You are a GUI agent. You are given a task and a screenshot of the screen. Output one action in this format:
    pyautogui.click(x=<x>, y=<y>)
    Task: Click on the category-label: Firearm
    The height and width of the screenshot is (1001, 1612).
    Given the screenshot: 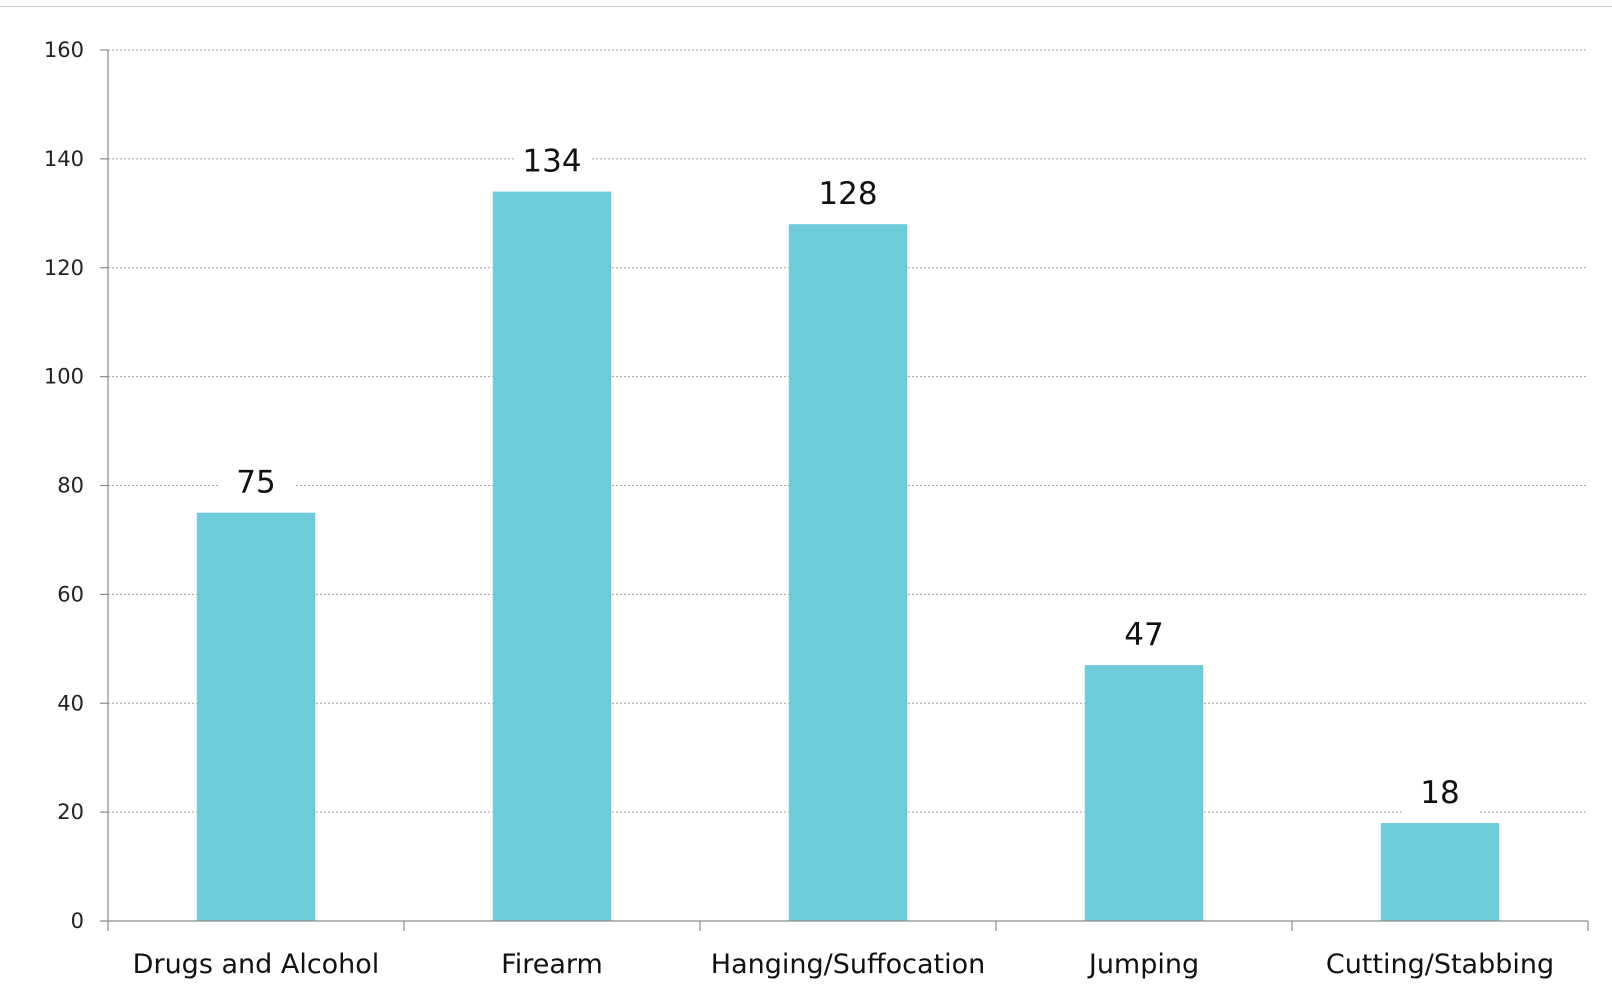 What is the action you would take?
    pyautogui.click(x=552, y=964)
    